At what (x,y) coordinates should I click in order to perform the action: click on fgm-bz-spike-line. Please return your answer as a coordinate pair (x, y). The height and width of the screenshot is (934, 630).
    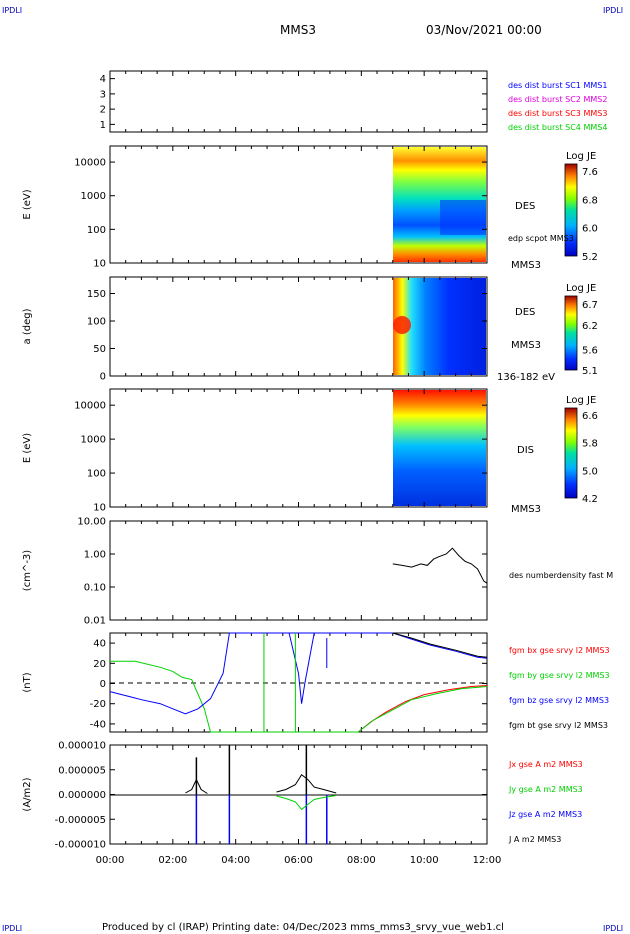
    Looking at the image, I should click on (301, 668).